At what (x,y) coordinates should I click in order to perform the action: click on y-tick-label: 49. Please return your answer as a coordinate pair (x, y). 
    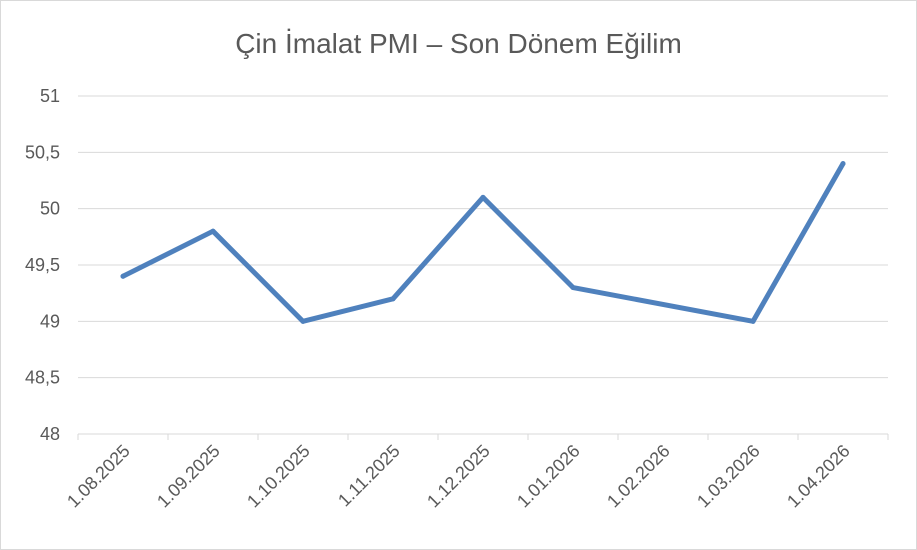
    Looking at the image, I should click on (50, 321).